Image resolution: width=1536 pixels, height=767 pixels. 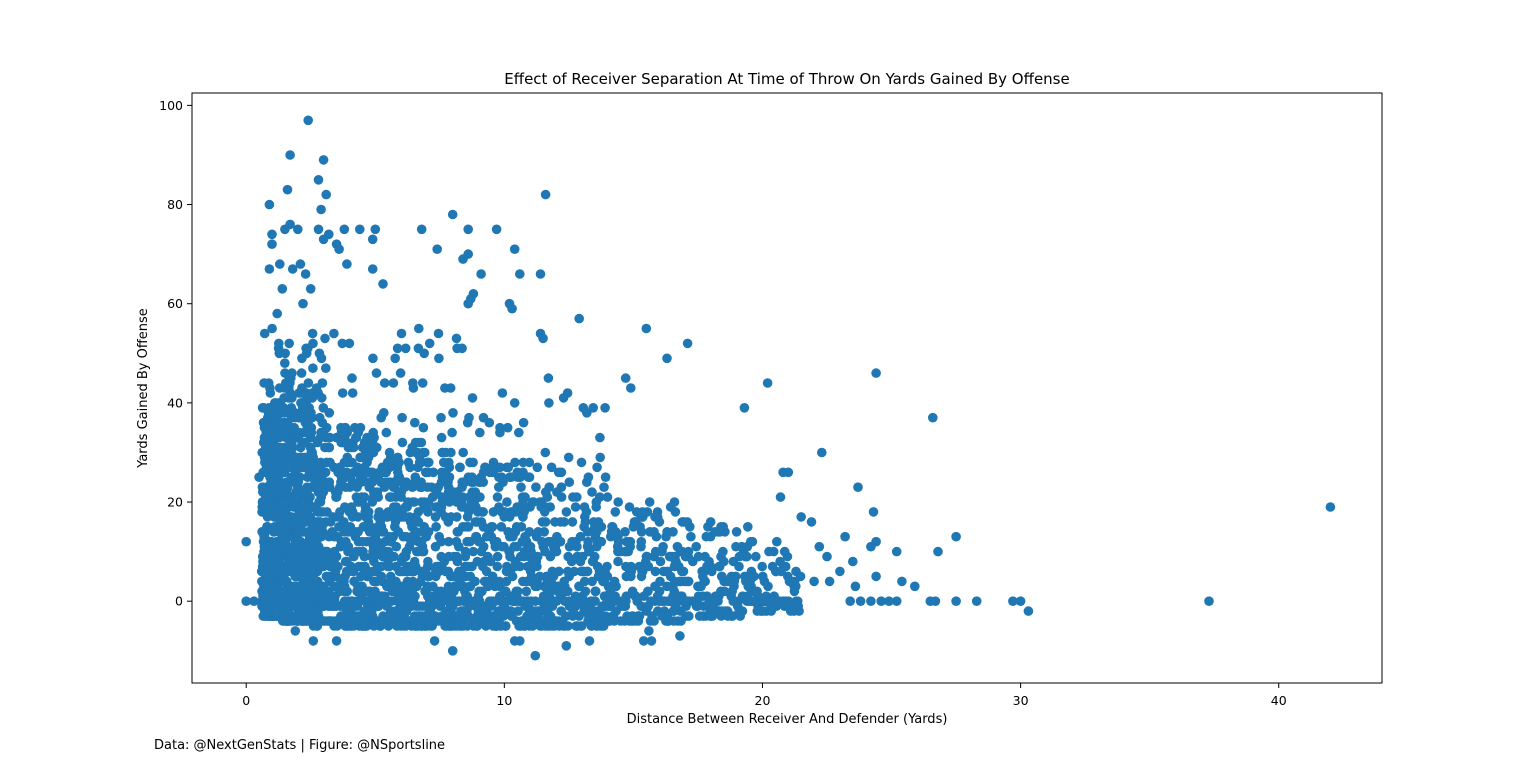 What do you see at coordinates (175, 502) in the screenshot?
I see `y-tick-label: 20` at bounding box center [175, 502].